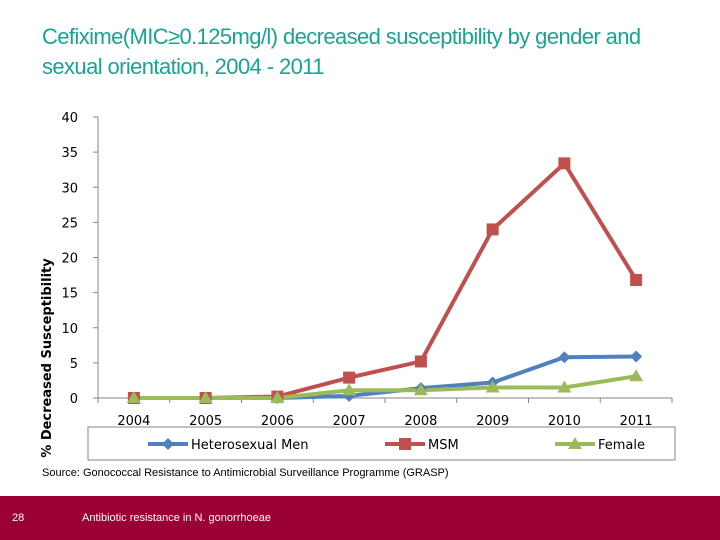  I want to click on y-tick-label: 0, so click(74, 399).